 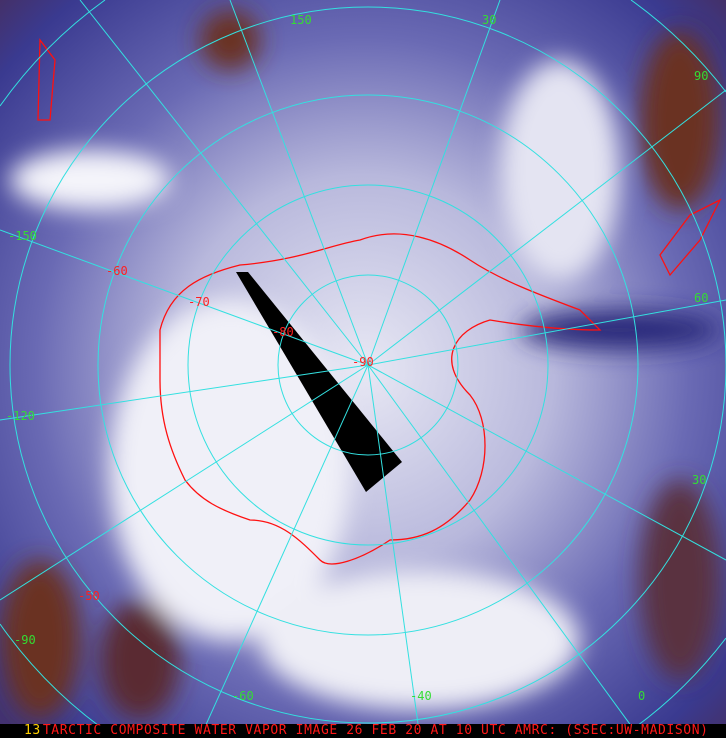 What do you see at coordinates (243, 696) in the screenshot?
I see `longitude-label: -60` at bounding box center [243, 696].